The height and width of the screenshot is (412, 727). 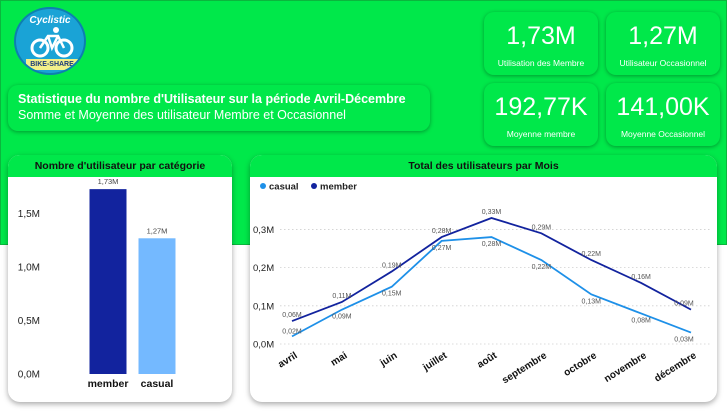 I want to click on point-label-casual: 0,28M, so click(x=492, y=244).